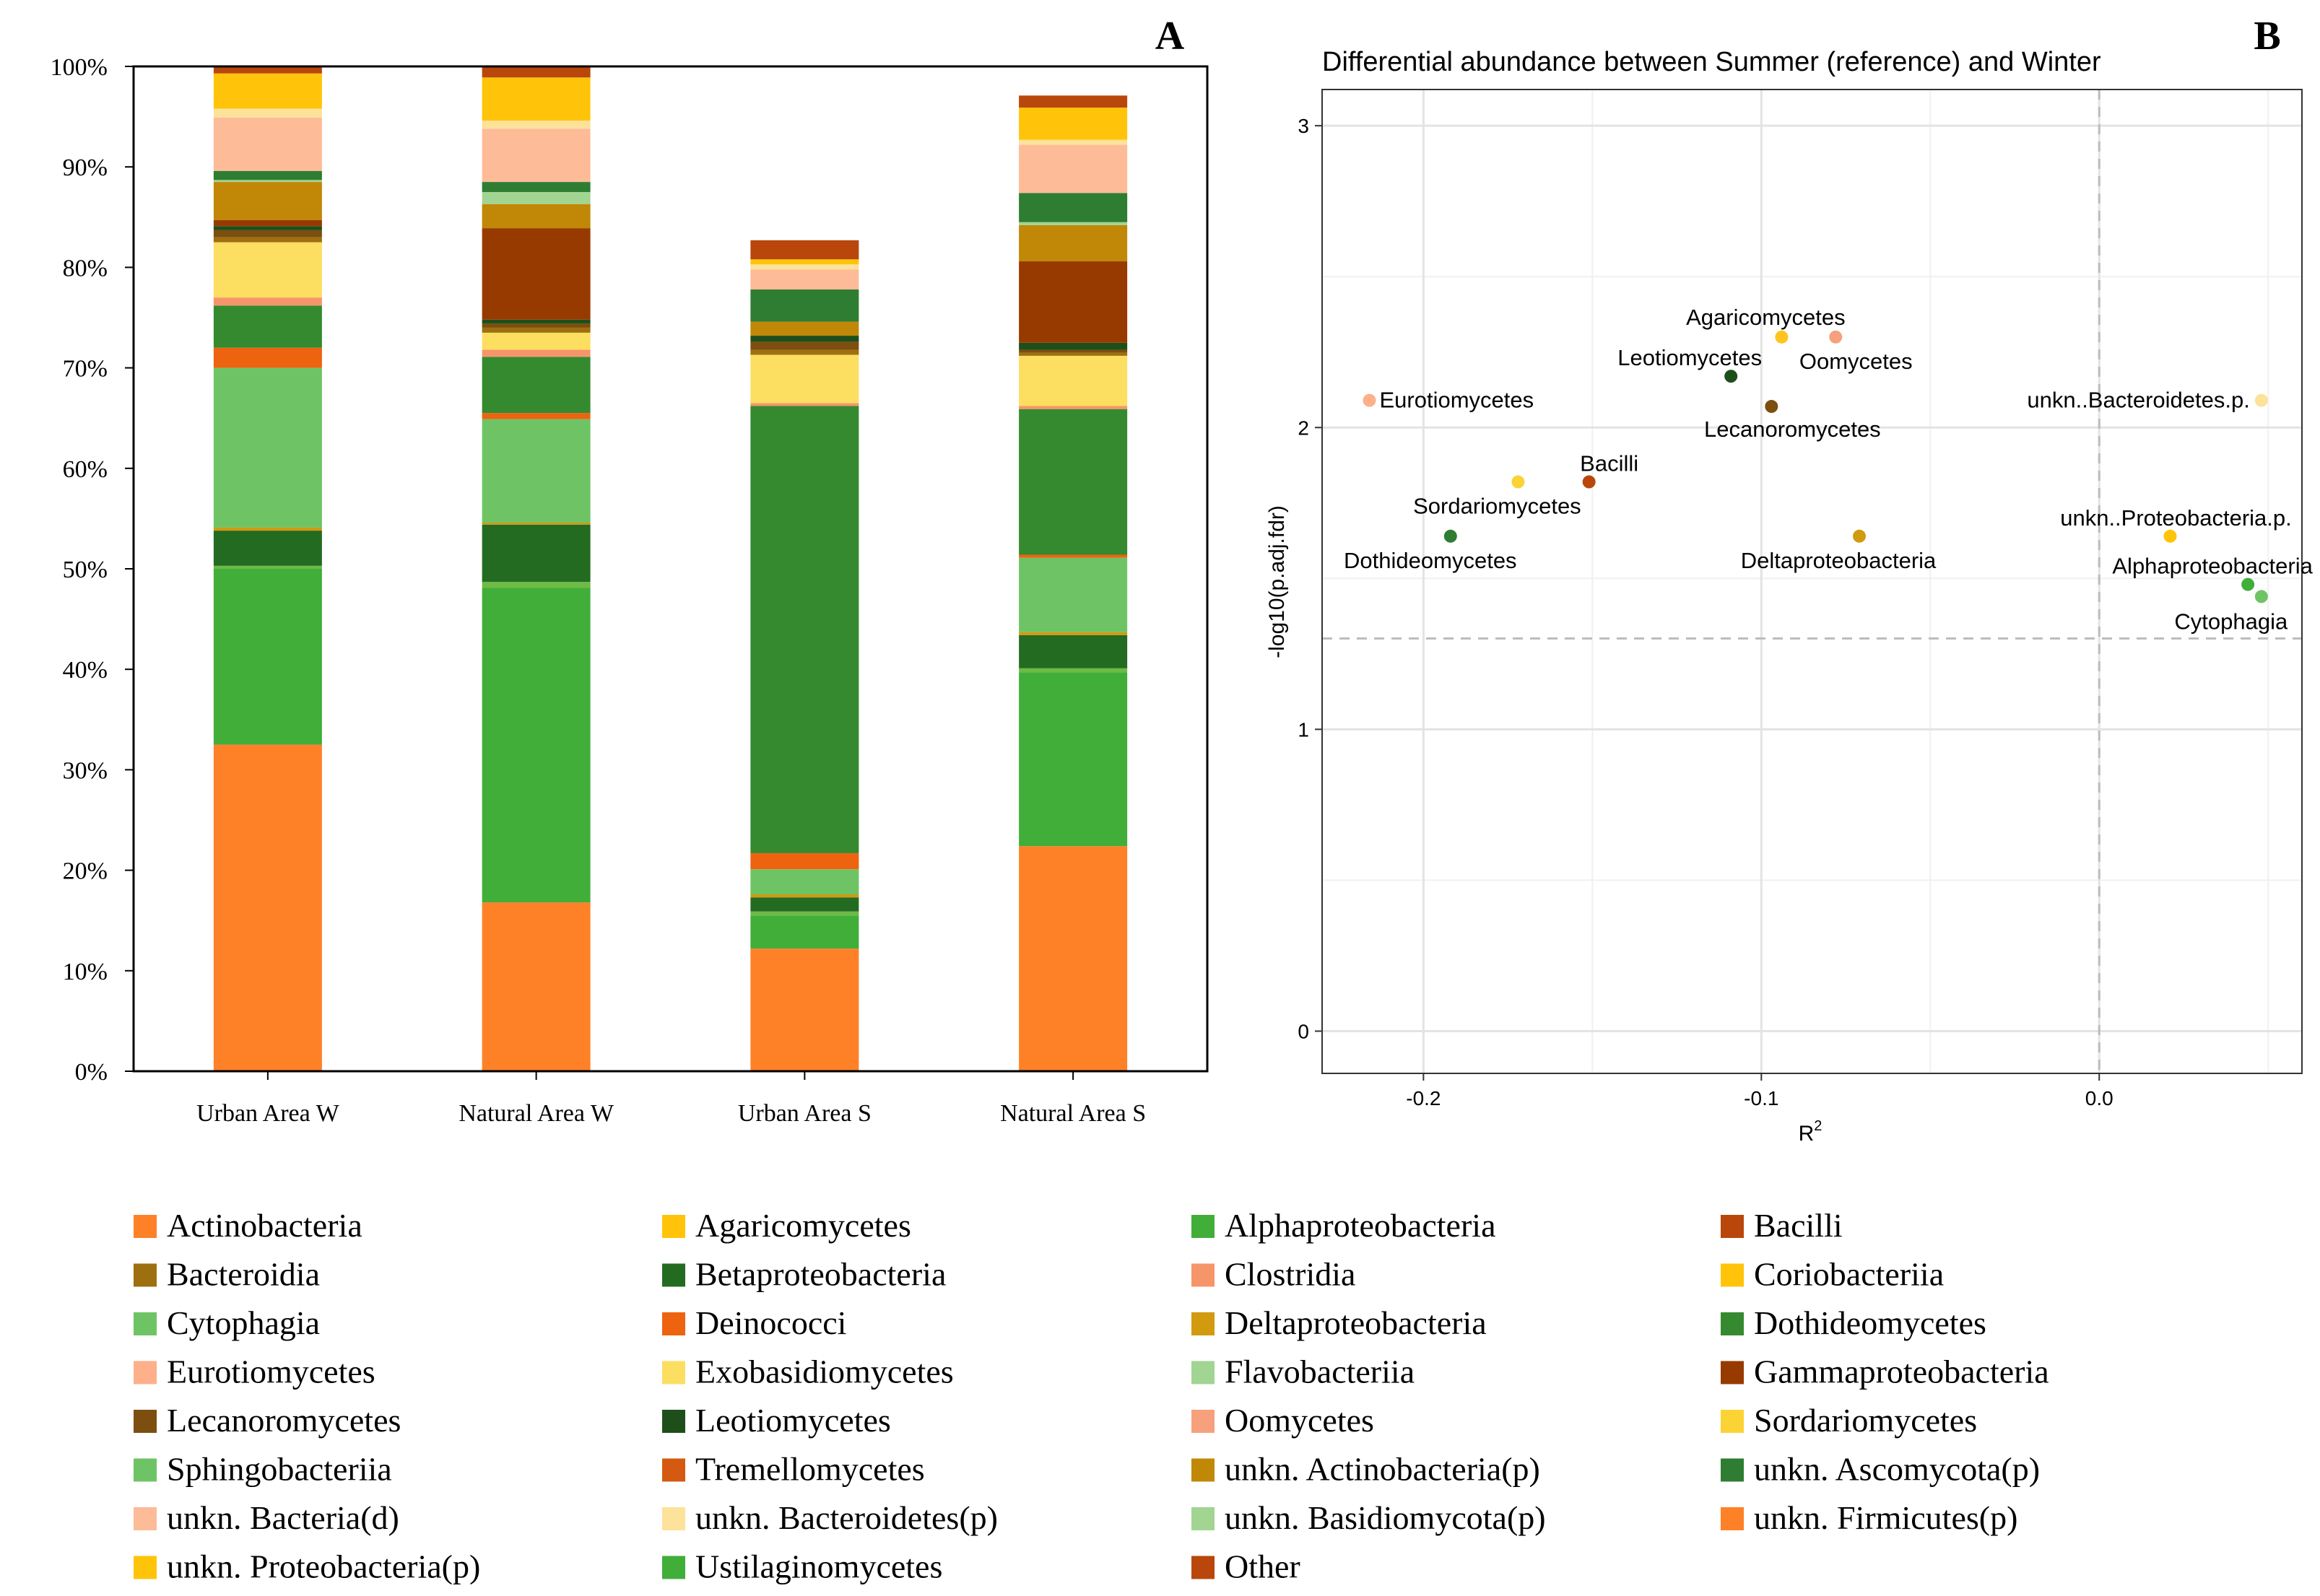  Describe the element at coordinates (244, 1323) in the screenshot. I see `legend-item-label: Cytophagia` at that location.